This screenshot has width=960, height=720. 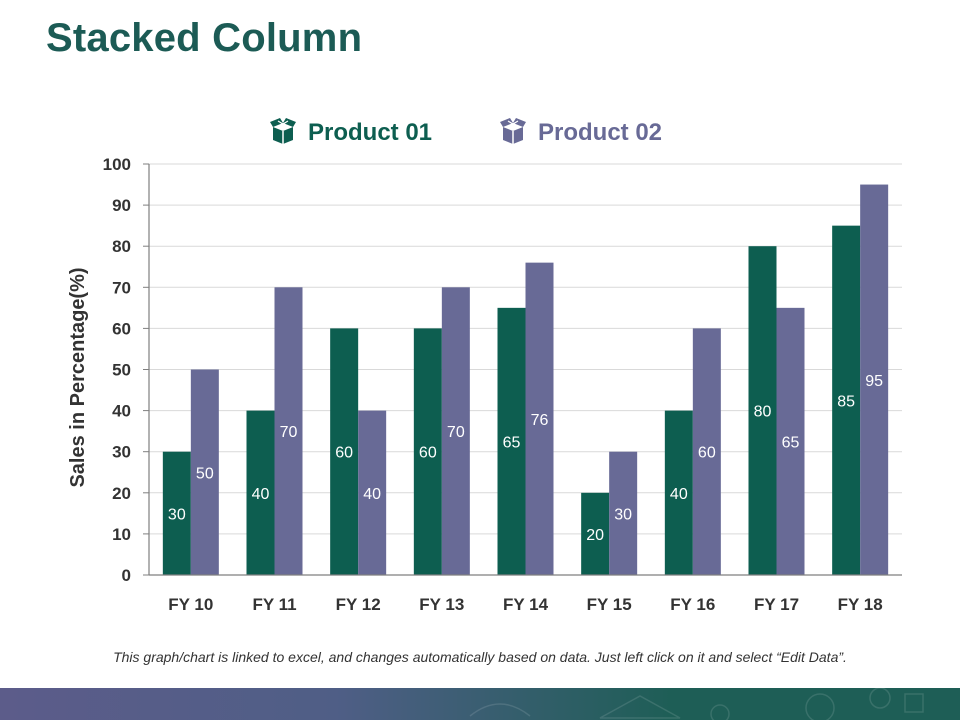 What do you see at coordinates (121, 246) in the screenshot?
I see `y-tick-label: 80` at bounding box center [121, 246].